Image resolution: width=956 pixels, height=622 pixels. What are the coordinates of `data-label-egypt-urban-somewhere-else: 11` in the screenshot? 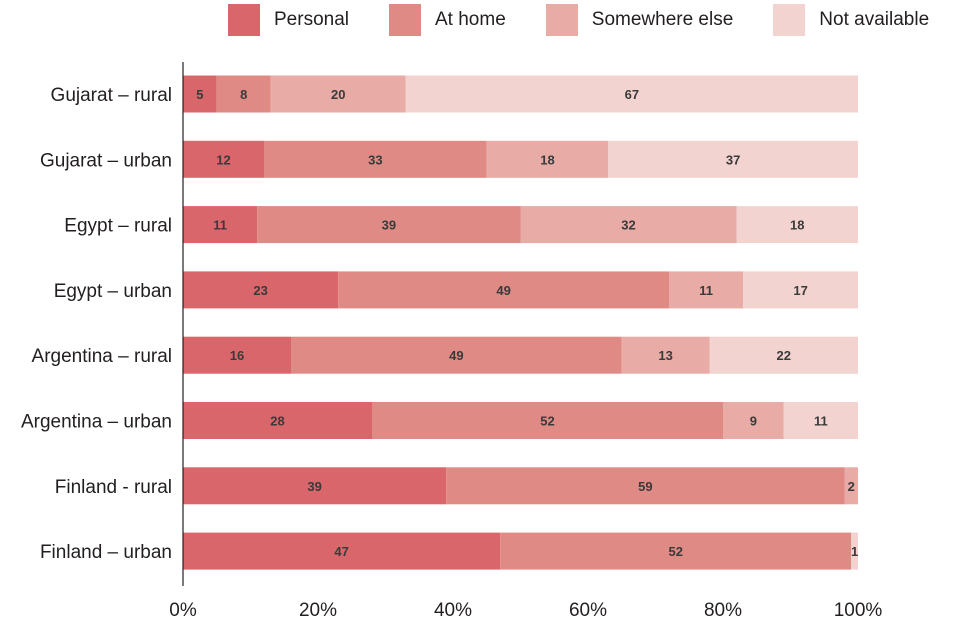 It's located at (706, 290).